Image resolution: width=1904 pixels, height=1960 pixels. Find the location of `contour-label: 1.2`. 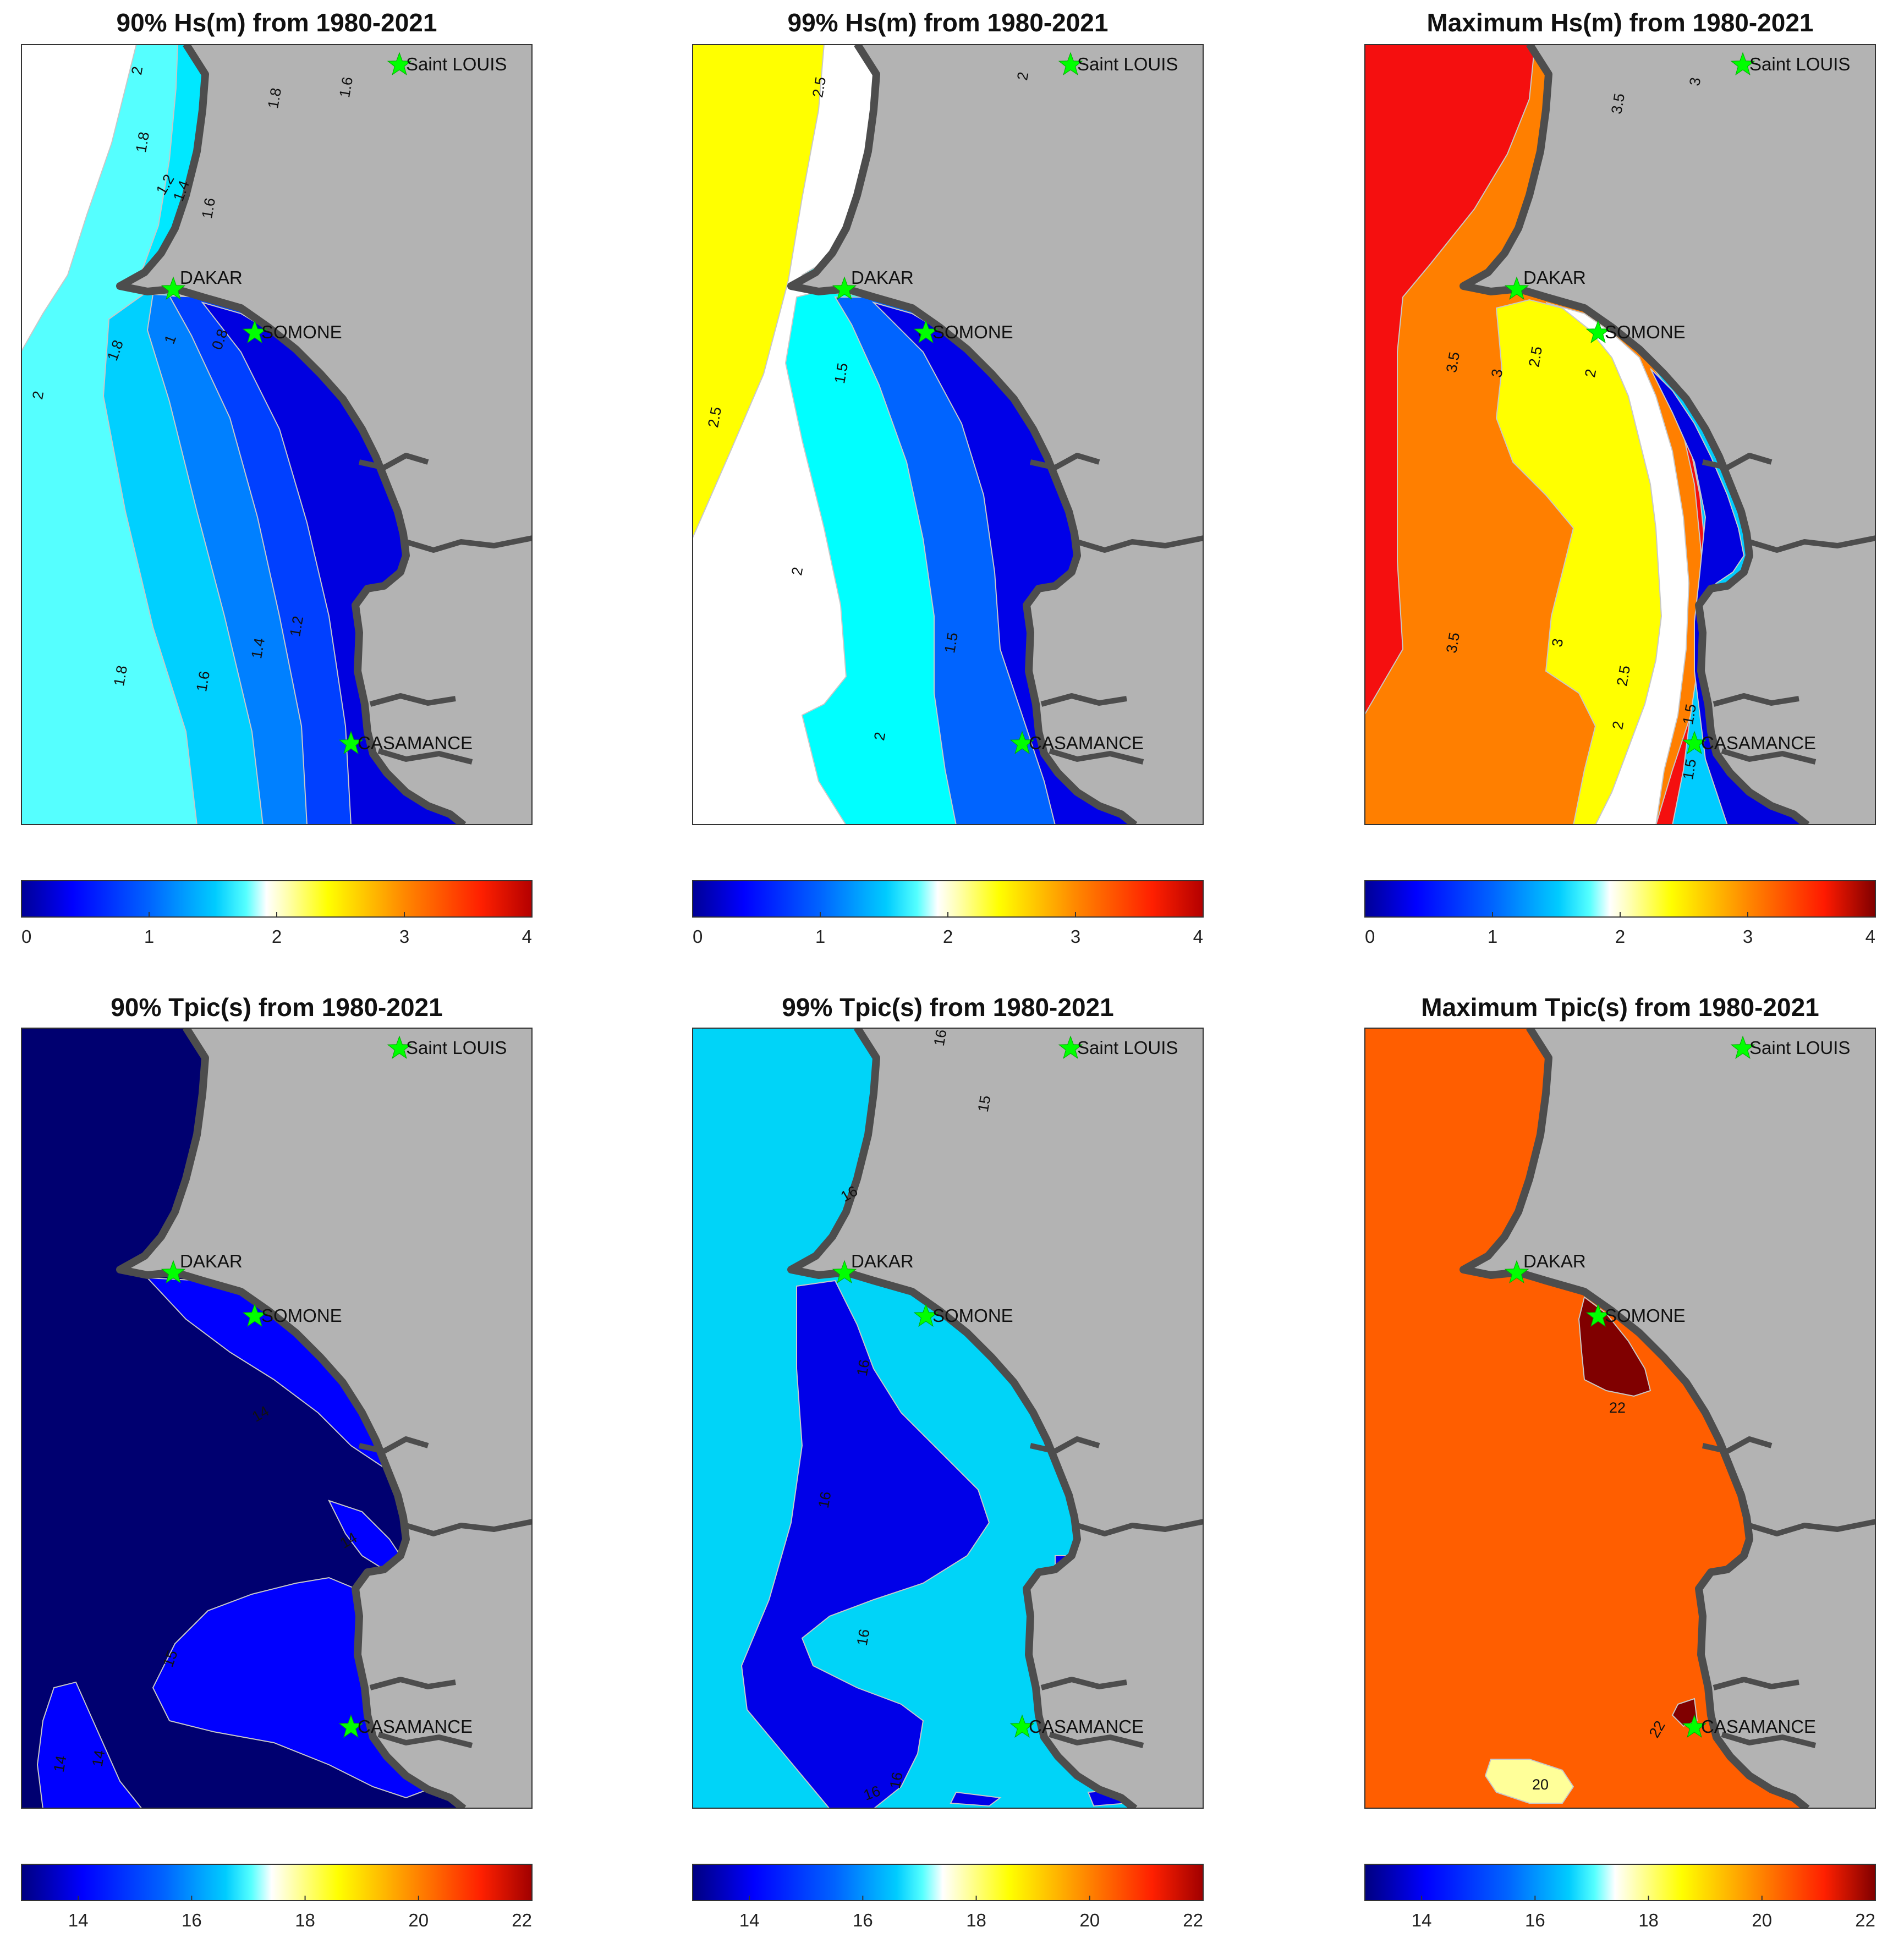

contour-label: 1.2 is located at coordinates (296, 626).